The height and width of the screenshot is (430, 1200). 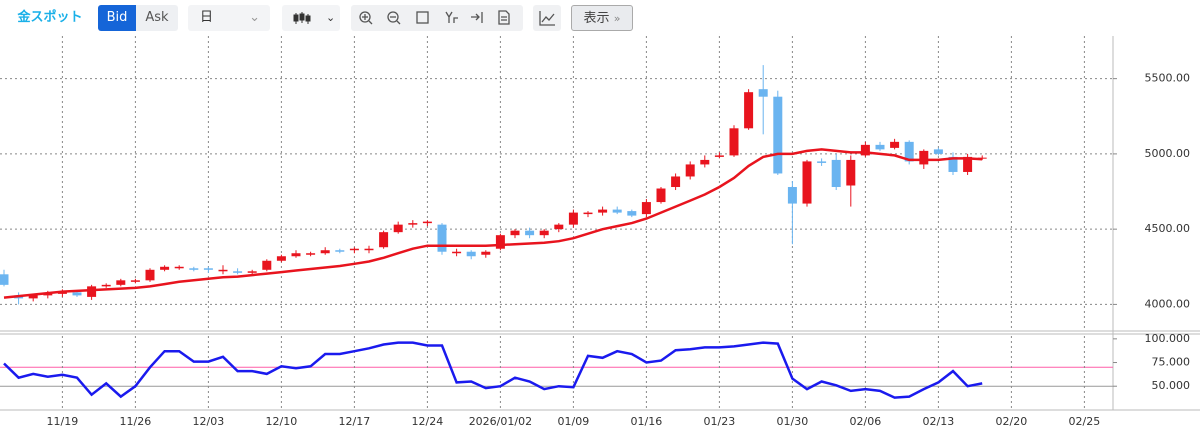 What do you see at coordinates (1085, 421) in the screenshot?
I see `x-tick-label: 02/25` at bounding box center [1085, 421].